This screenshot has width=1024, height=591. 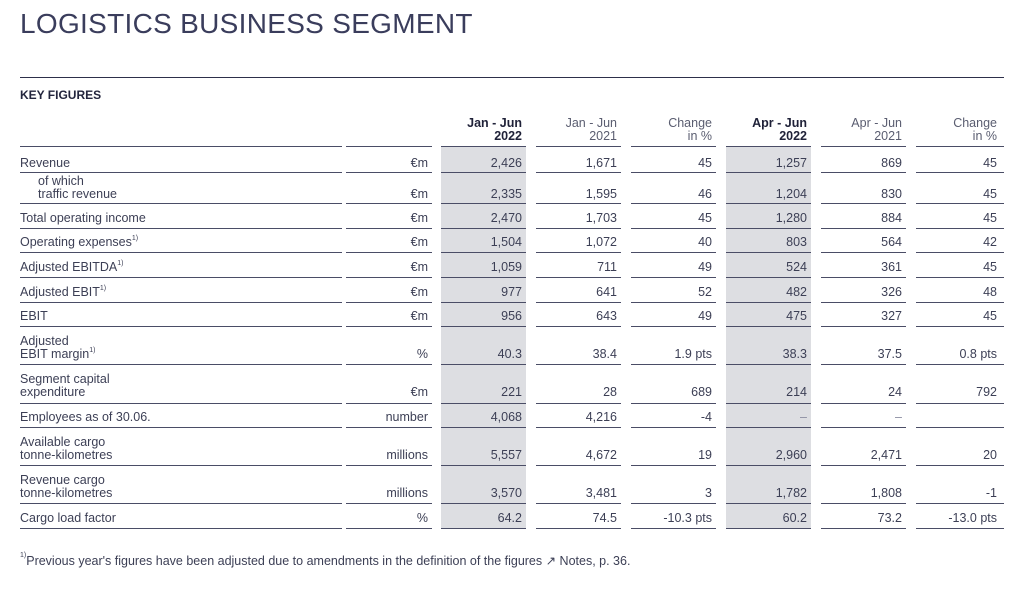 I want to click on table-cell: 49, so click(x=705, y=267).